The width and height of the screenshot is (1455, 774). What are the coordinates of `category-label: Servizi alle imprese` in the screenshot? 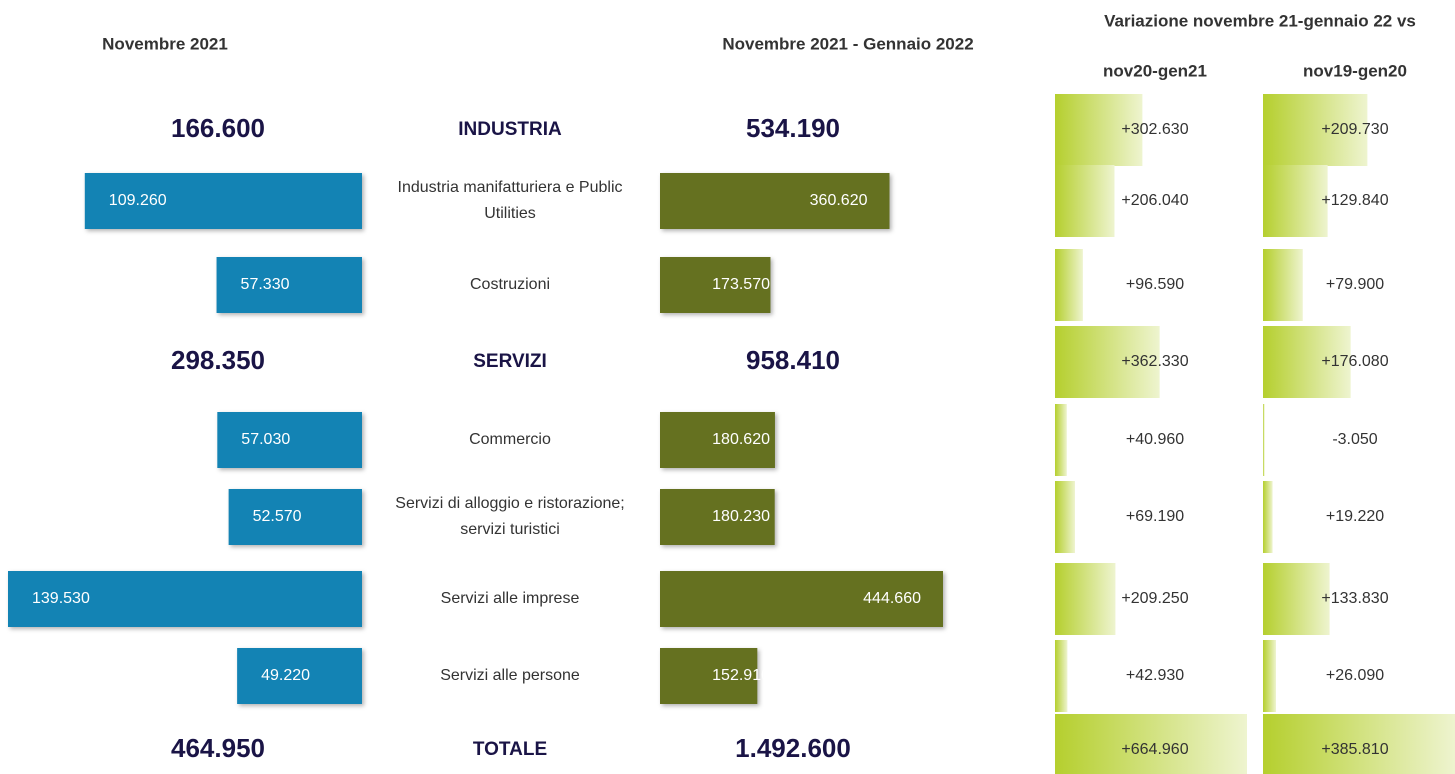 It's located at (510, 598).